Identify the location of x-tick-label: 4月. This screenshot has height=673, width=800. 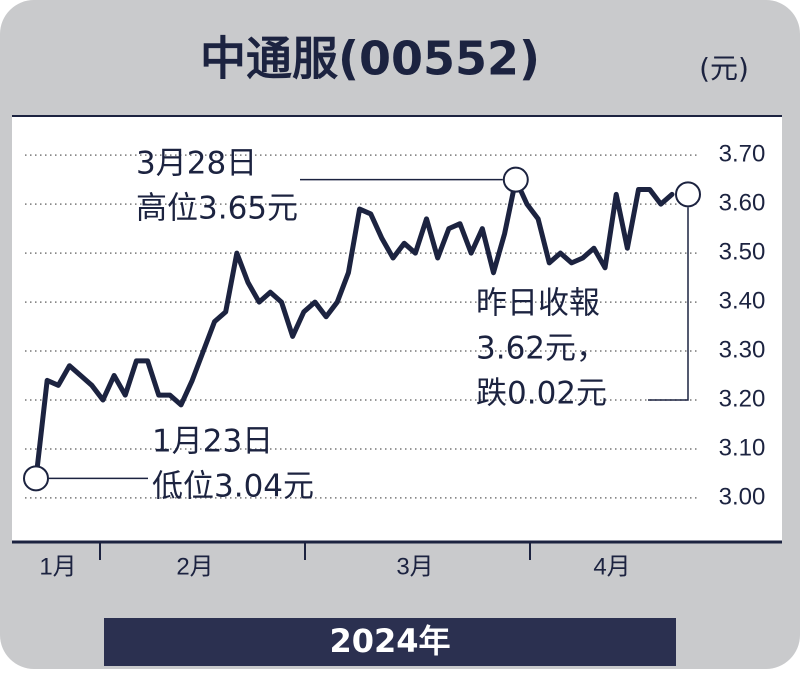
(611, 566).